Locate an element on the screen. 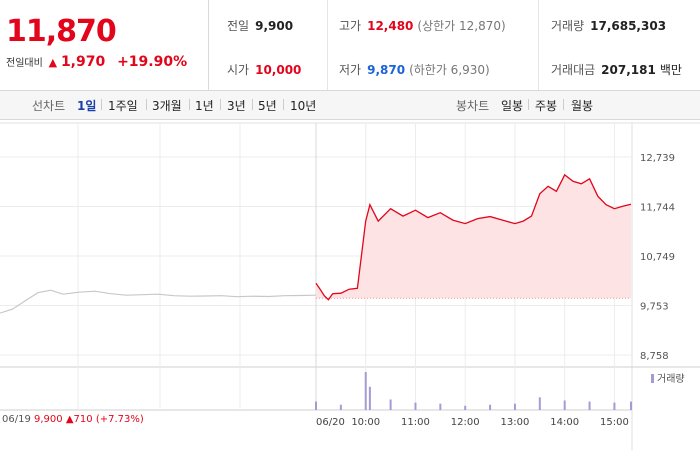 The height and width of the screenshot is (450, 700). series-line-today is located at coordinates (473, 237).